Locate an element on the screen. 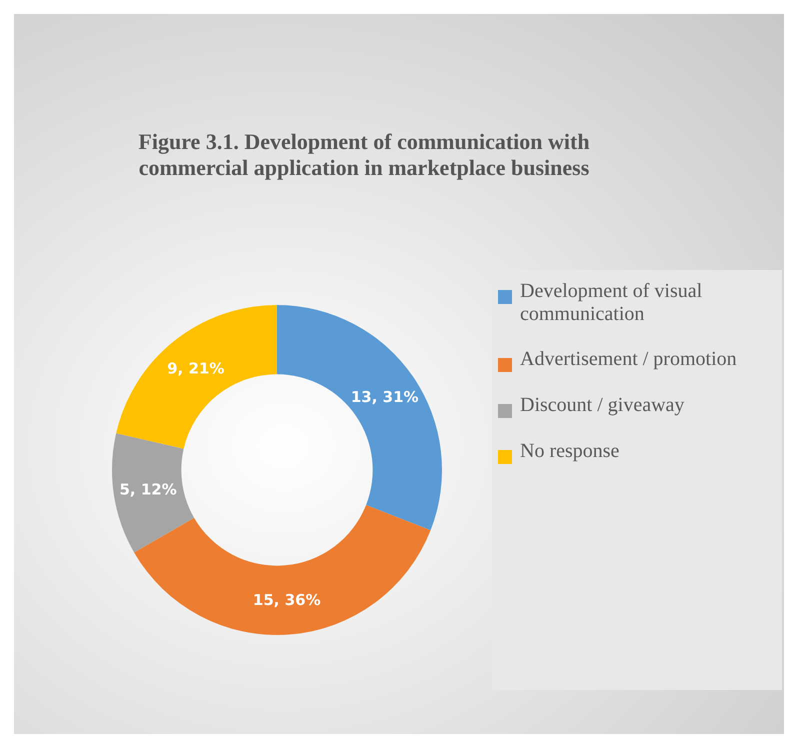  legend-label: Advertisement / promotion is located at coordinates (628, 359).